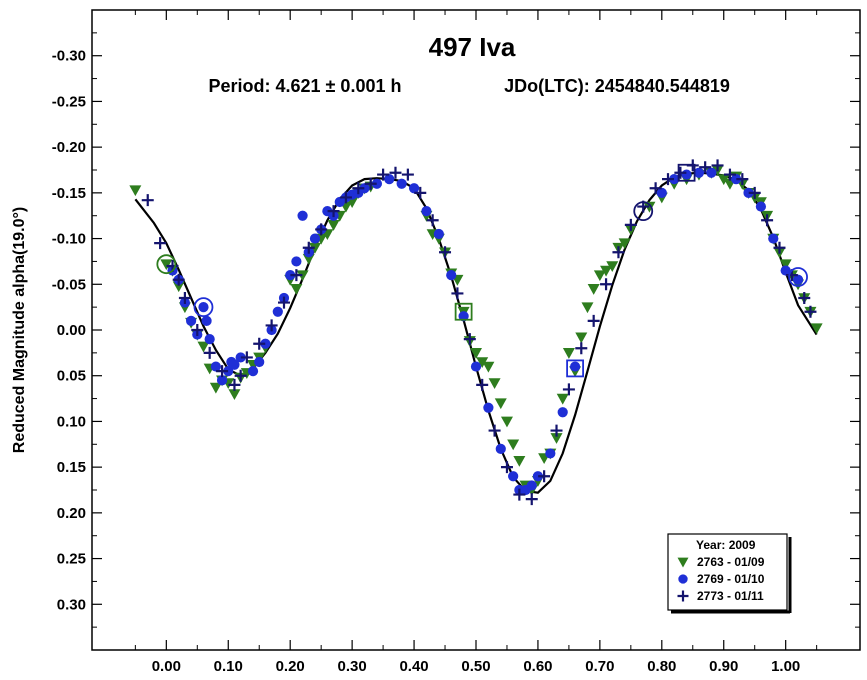  What do you see at coordinates (730, 596) in the screenshot?
I see `legend-entry-label: 2773 - 01/11` at bounding box center [730, 596].